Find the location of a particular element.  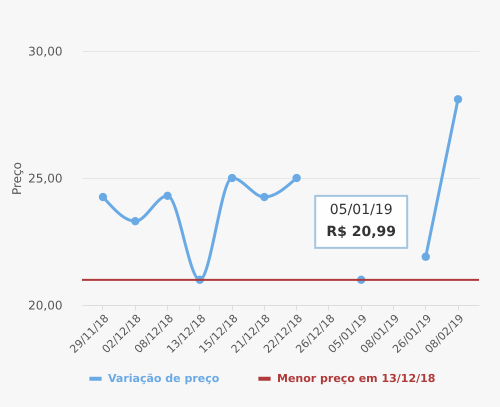

y-tick-label: 25,00 is located at coordinates (45, 179).